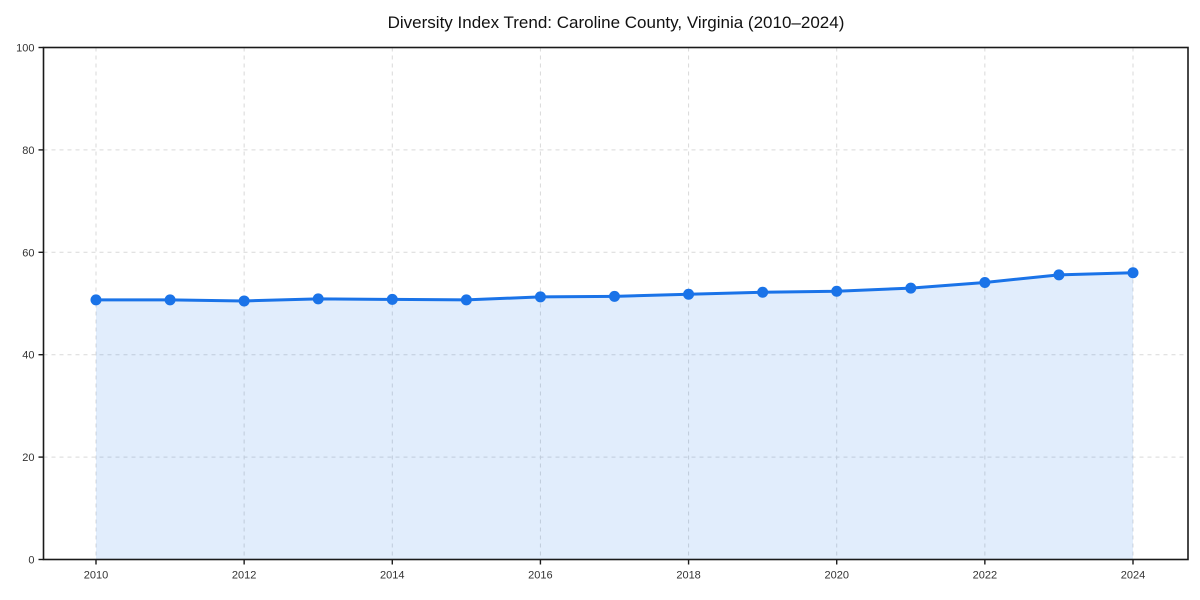  What do you see at coordinates (28, 151) in the screenshot?
I see `y-tick-label: 80` at bounding box center [28, 151].